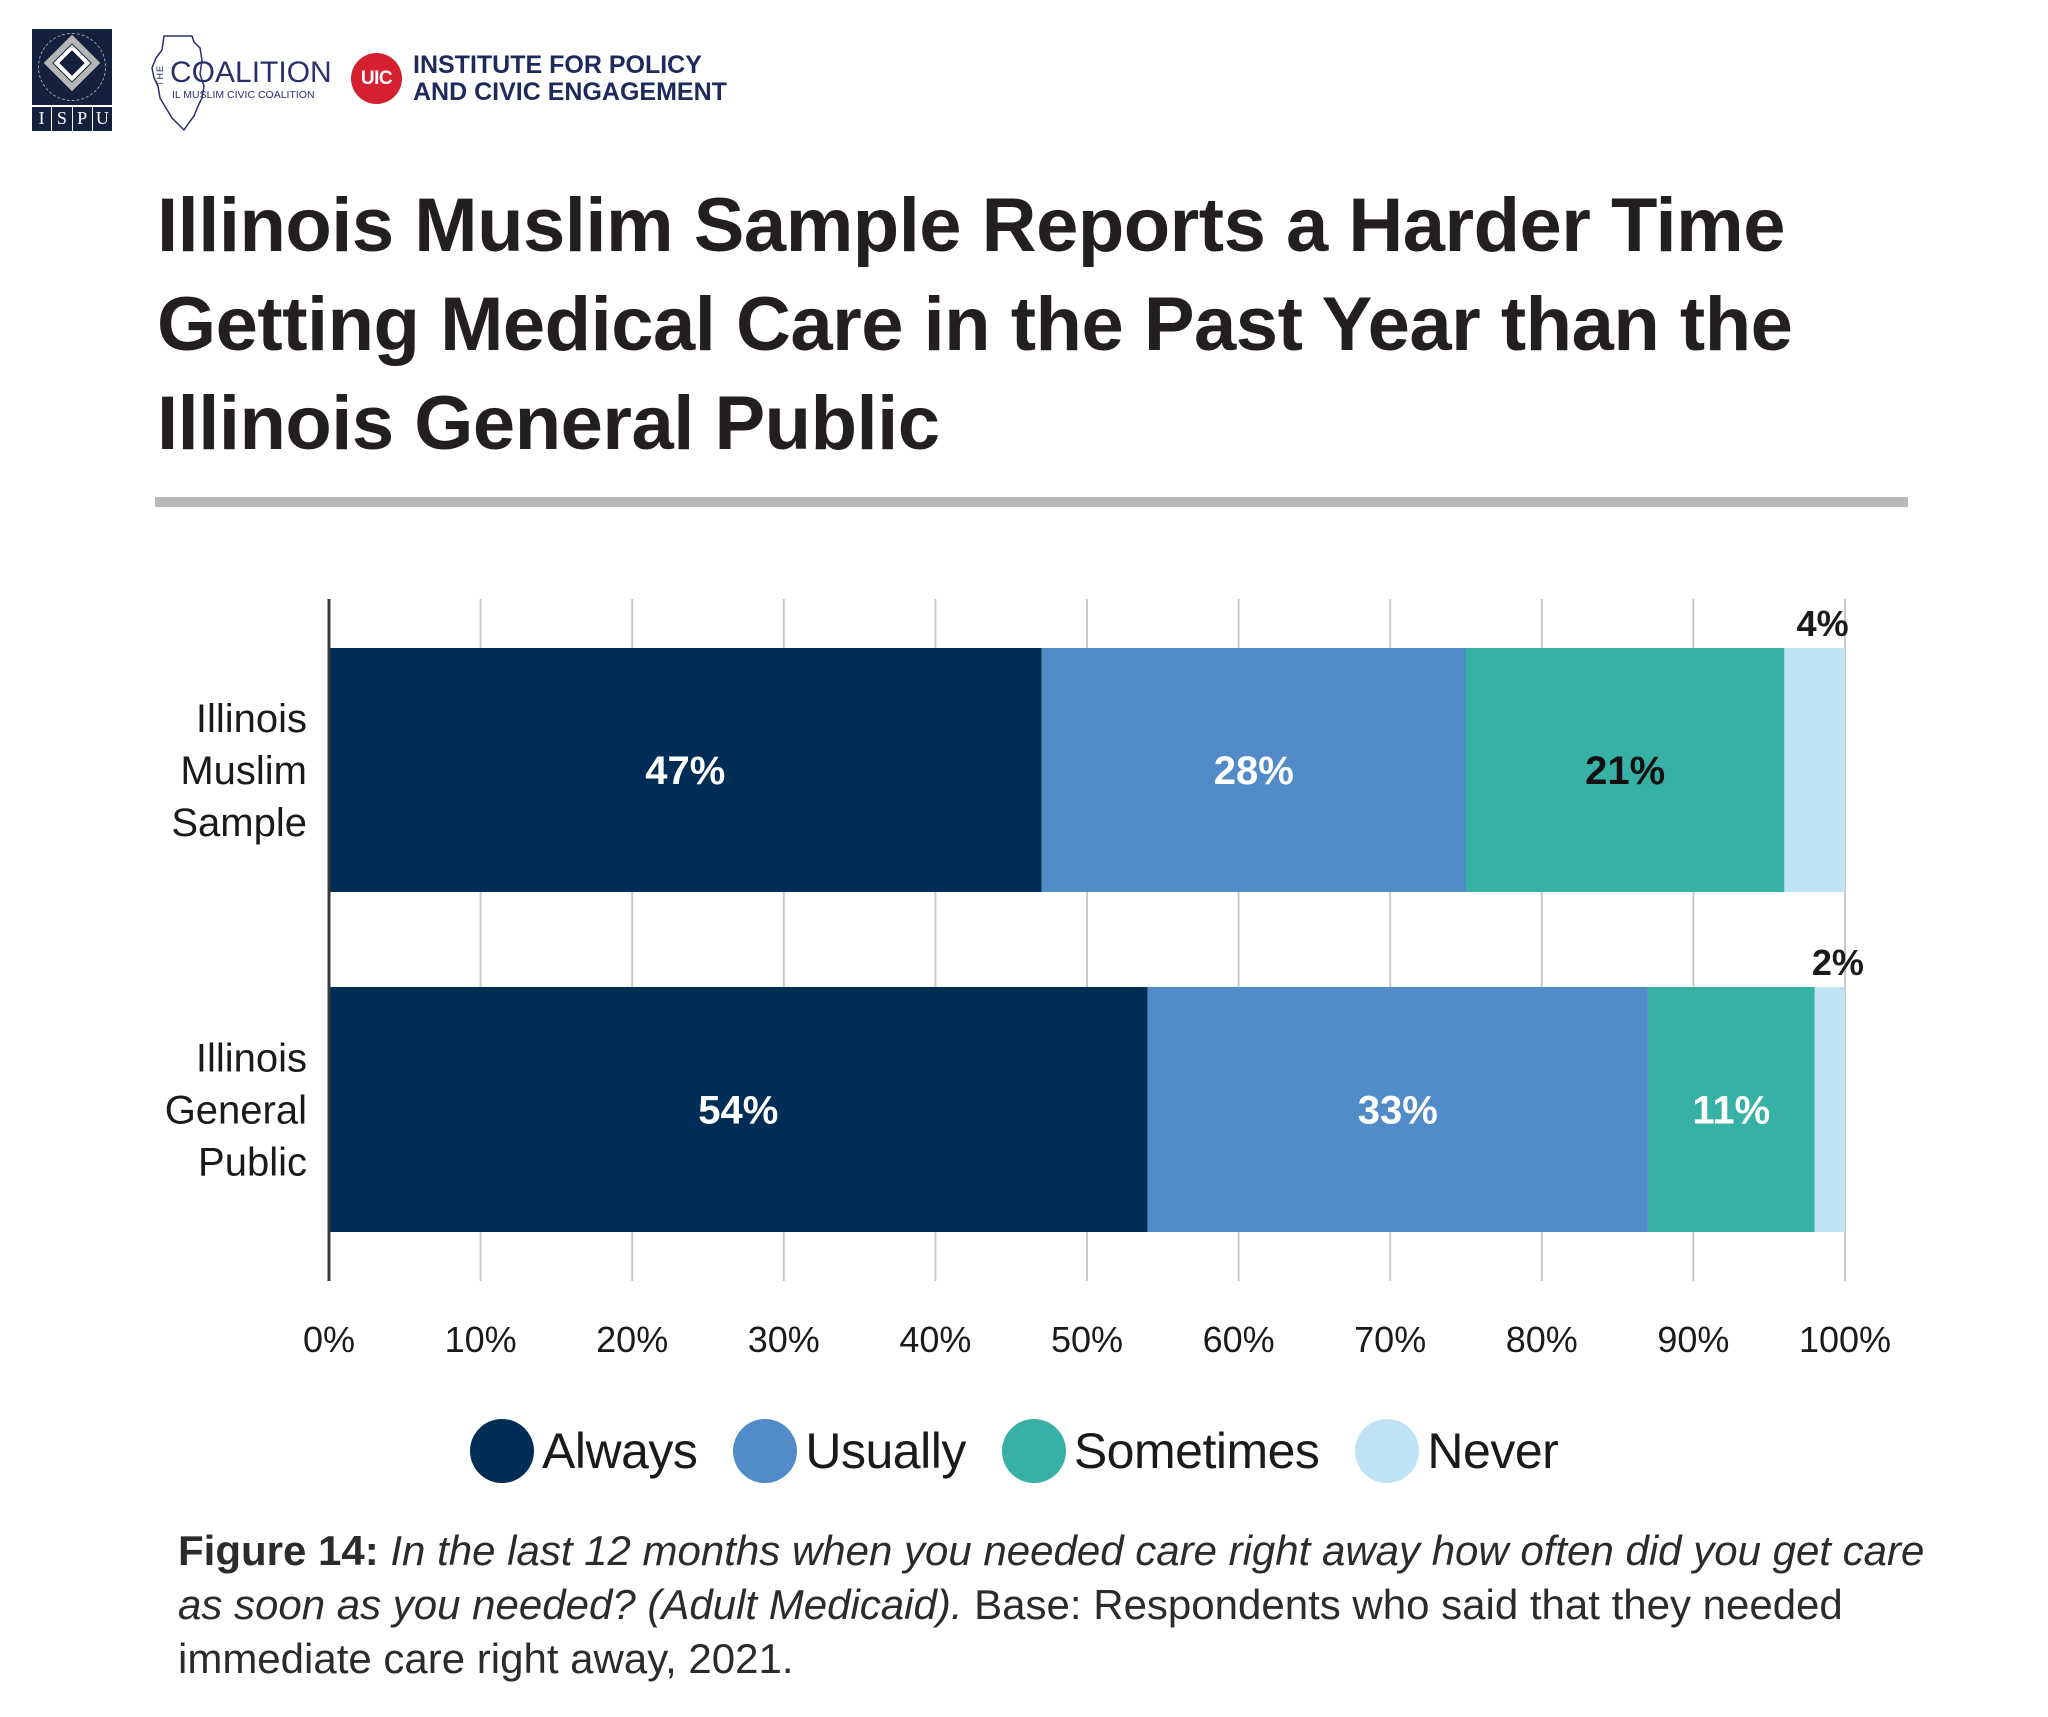 This screenshot has width=2048, height=1717. What do you see at coordinates (935, 1339) in the screenshot?
I see `x-tick-label: 40%` at bounding box center [935, 1339].